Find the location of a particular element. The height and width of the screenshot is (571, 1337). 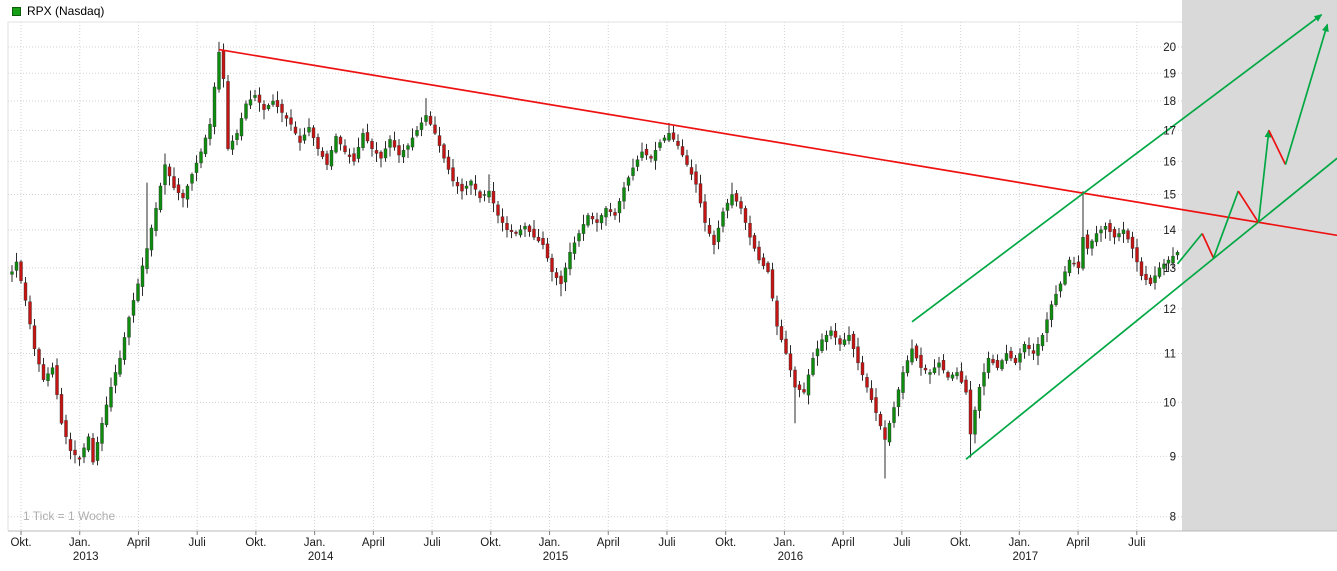

y-axis-tick-label: 15 is located at coordinates (1169, 195).